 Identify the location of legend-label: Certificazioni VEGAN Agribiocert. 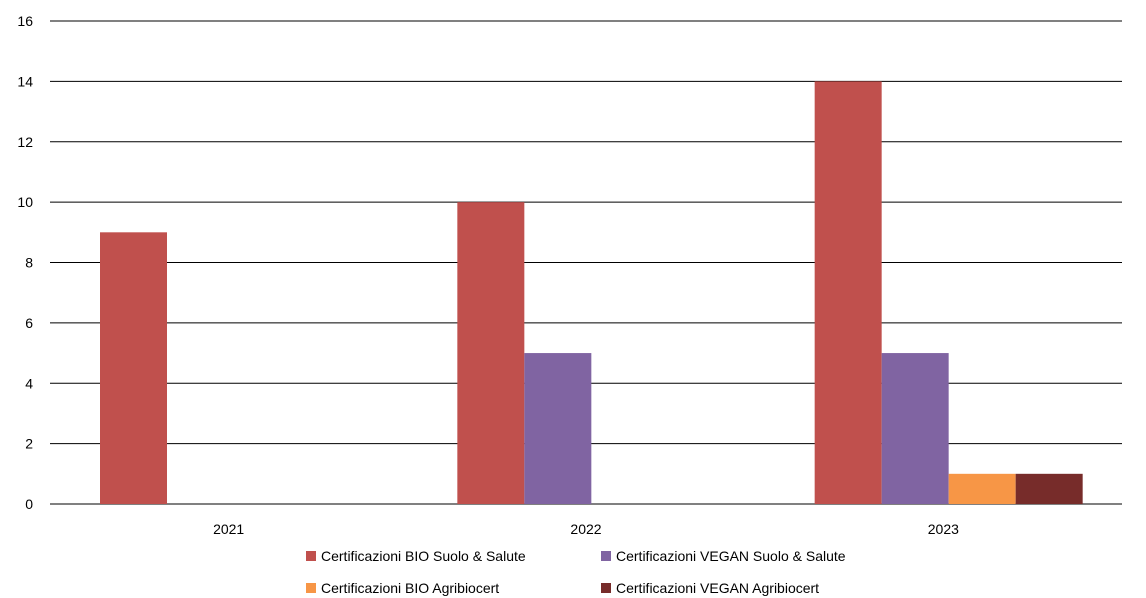
(717, 588).